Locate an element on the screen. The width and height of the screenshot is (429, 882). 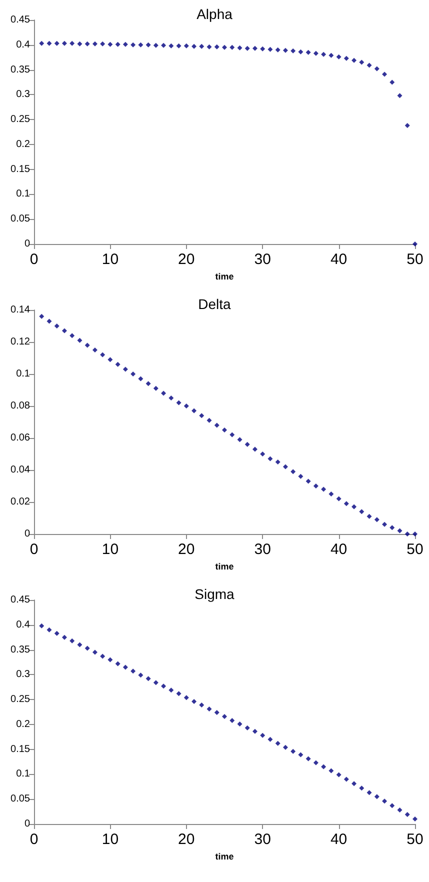
x-tick-label: 50 is located at coordinates (415, 549).